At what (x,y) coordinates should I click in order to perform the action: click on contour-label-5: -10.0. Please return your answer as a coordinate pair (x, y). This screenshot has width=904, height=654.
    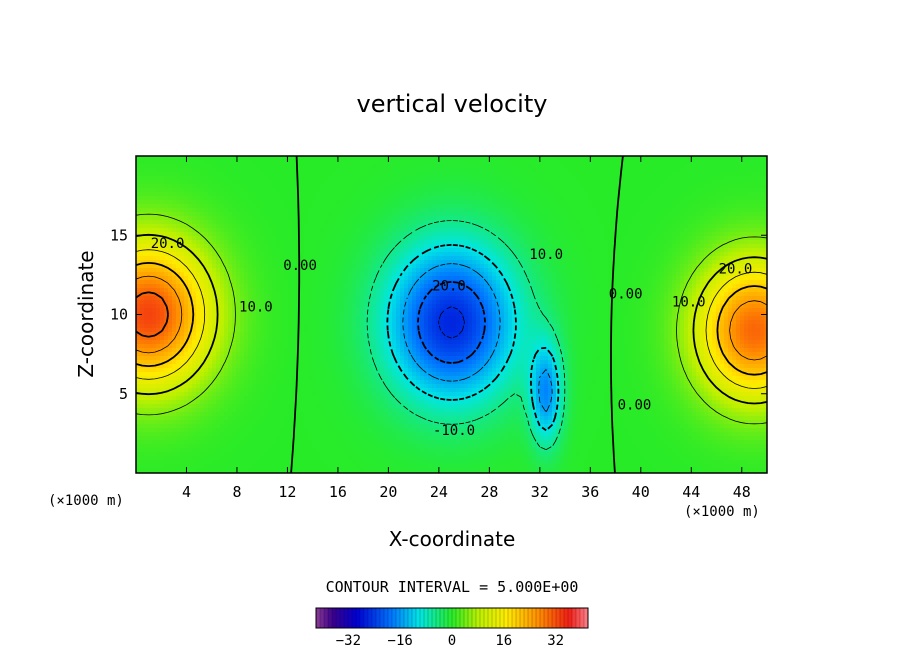
    Looking at the image, I should click on (454, 431).